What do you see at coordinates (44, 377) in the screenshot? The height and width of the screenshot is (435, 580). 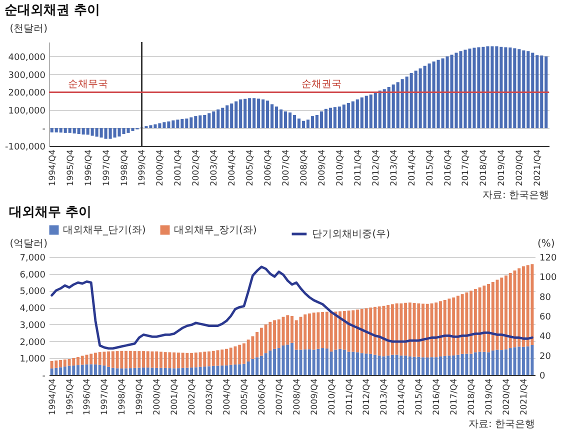 I see `y-tick-label: -` at bounding box center [44, 377].